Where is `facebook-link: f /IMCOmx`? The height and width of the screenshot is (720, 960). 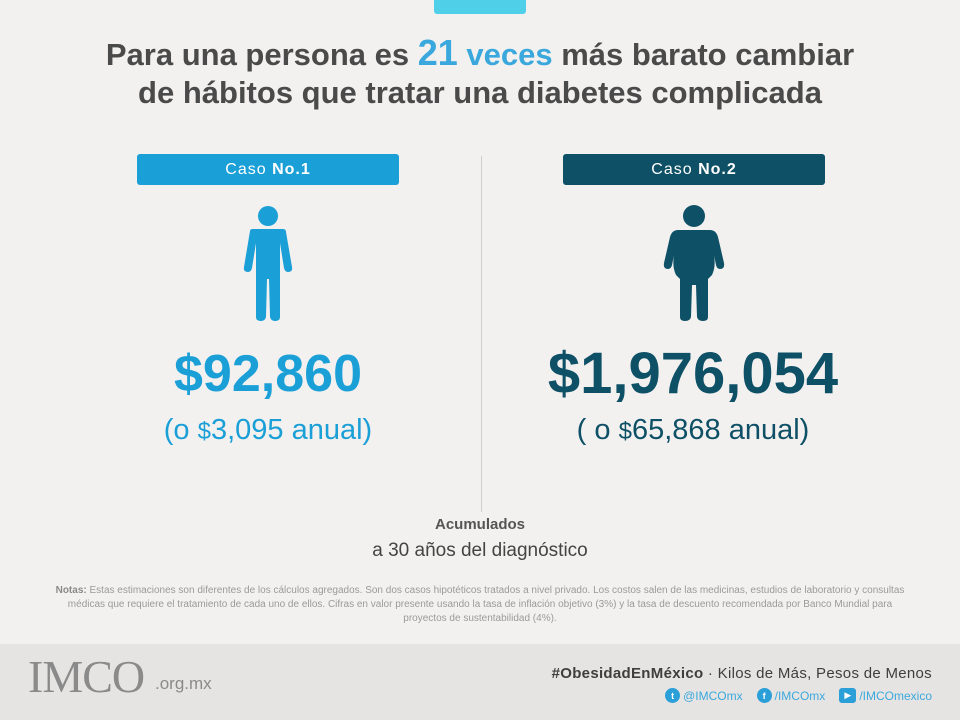 facebook-link: f /IMCOmx is located at coordinates (791, 695).